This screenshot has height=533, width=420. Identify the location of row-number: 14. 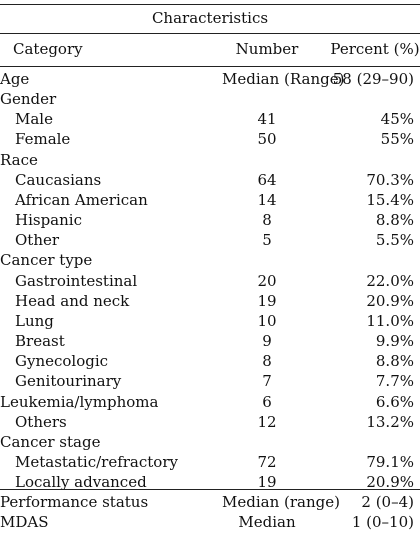
(267, 199).